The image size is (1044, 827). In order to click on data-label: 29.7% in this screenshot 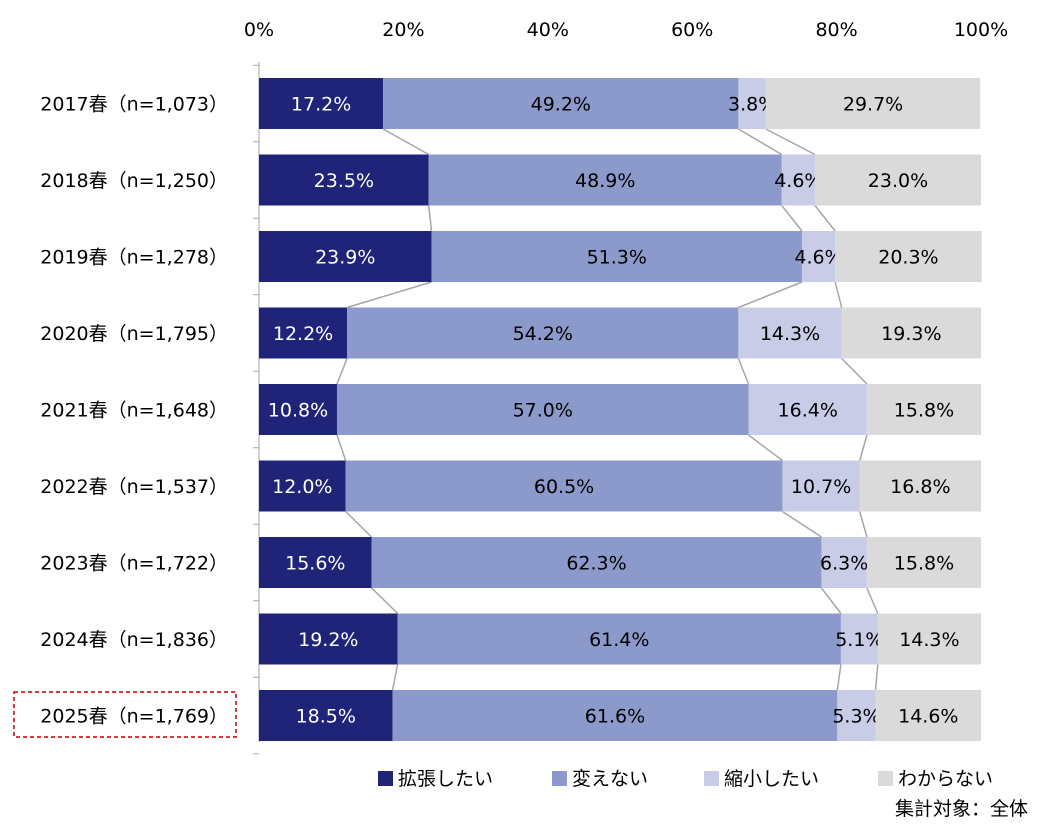, I will do `click(873, 105)`.